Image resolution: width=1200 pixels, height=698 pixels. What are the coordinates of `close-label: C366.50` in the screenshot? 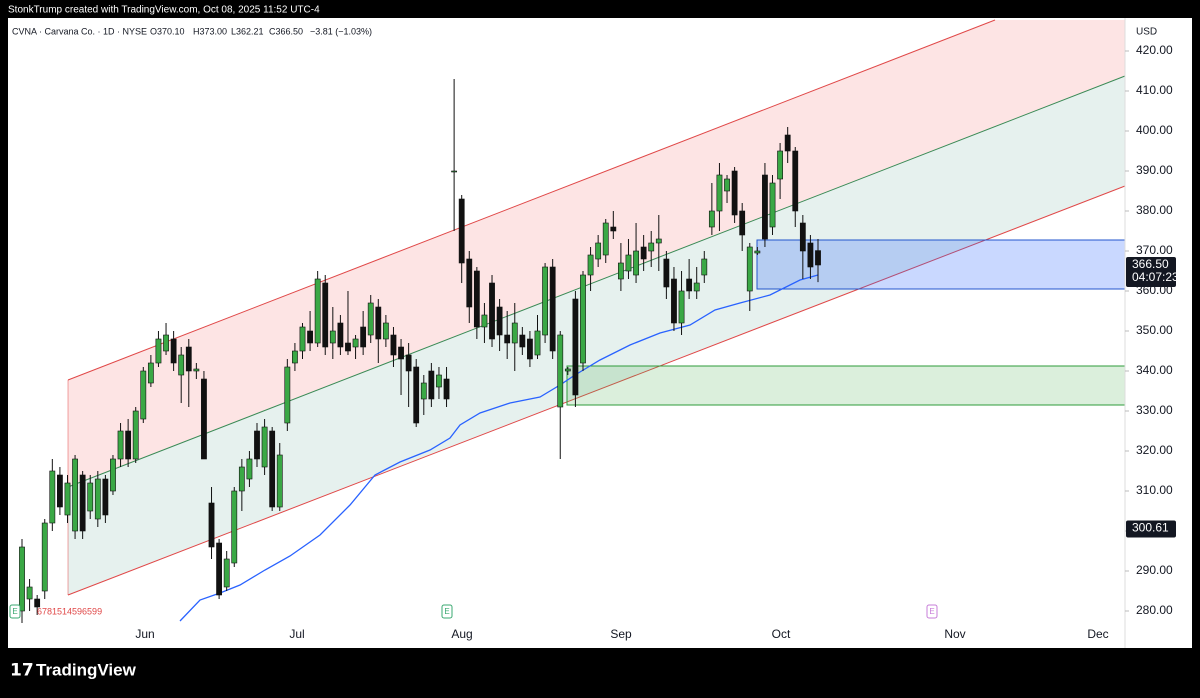 It's located at (286, 31).